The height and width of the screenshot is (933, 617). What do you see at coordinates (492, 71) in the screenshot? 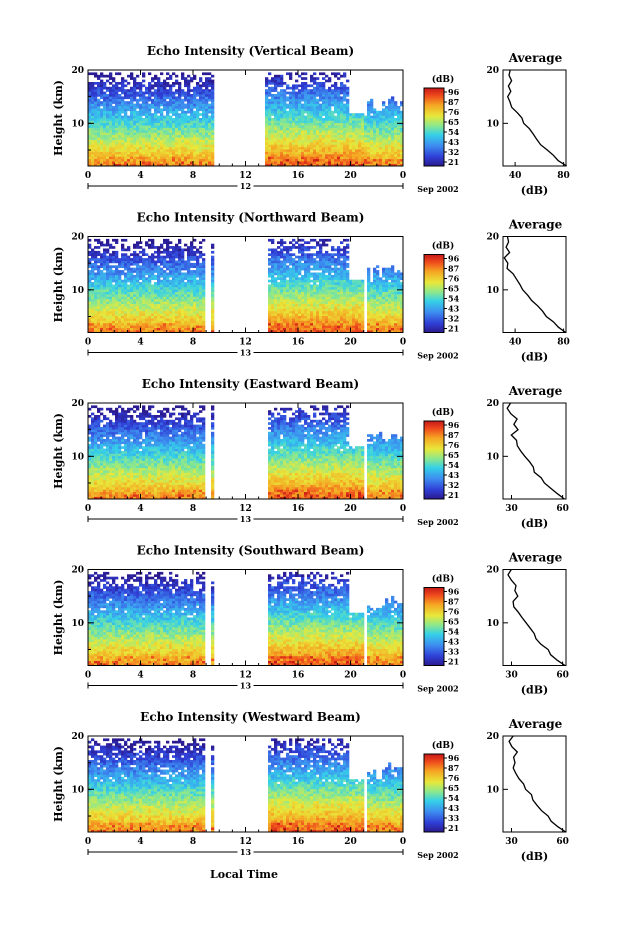
I see `average-y-tick-label: 20` at bounding box center [492, 71].